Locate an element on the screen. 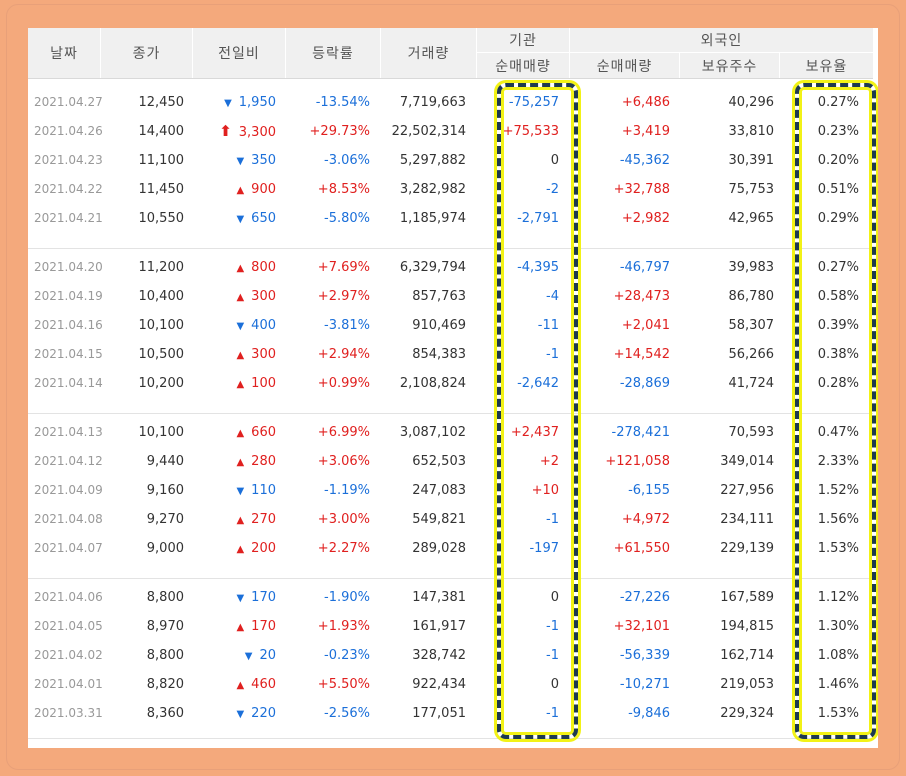 This screenshot has height=776, width=906. foreign-ratio-cell: 0.58% is located at coordinates (838, 296).